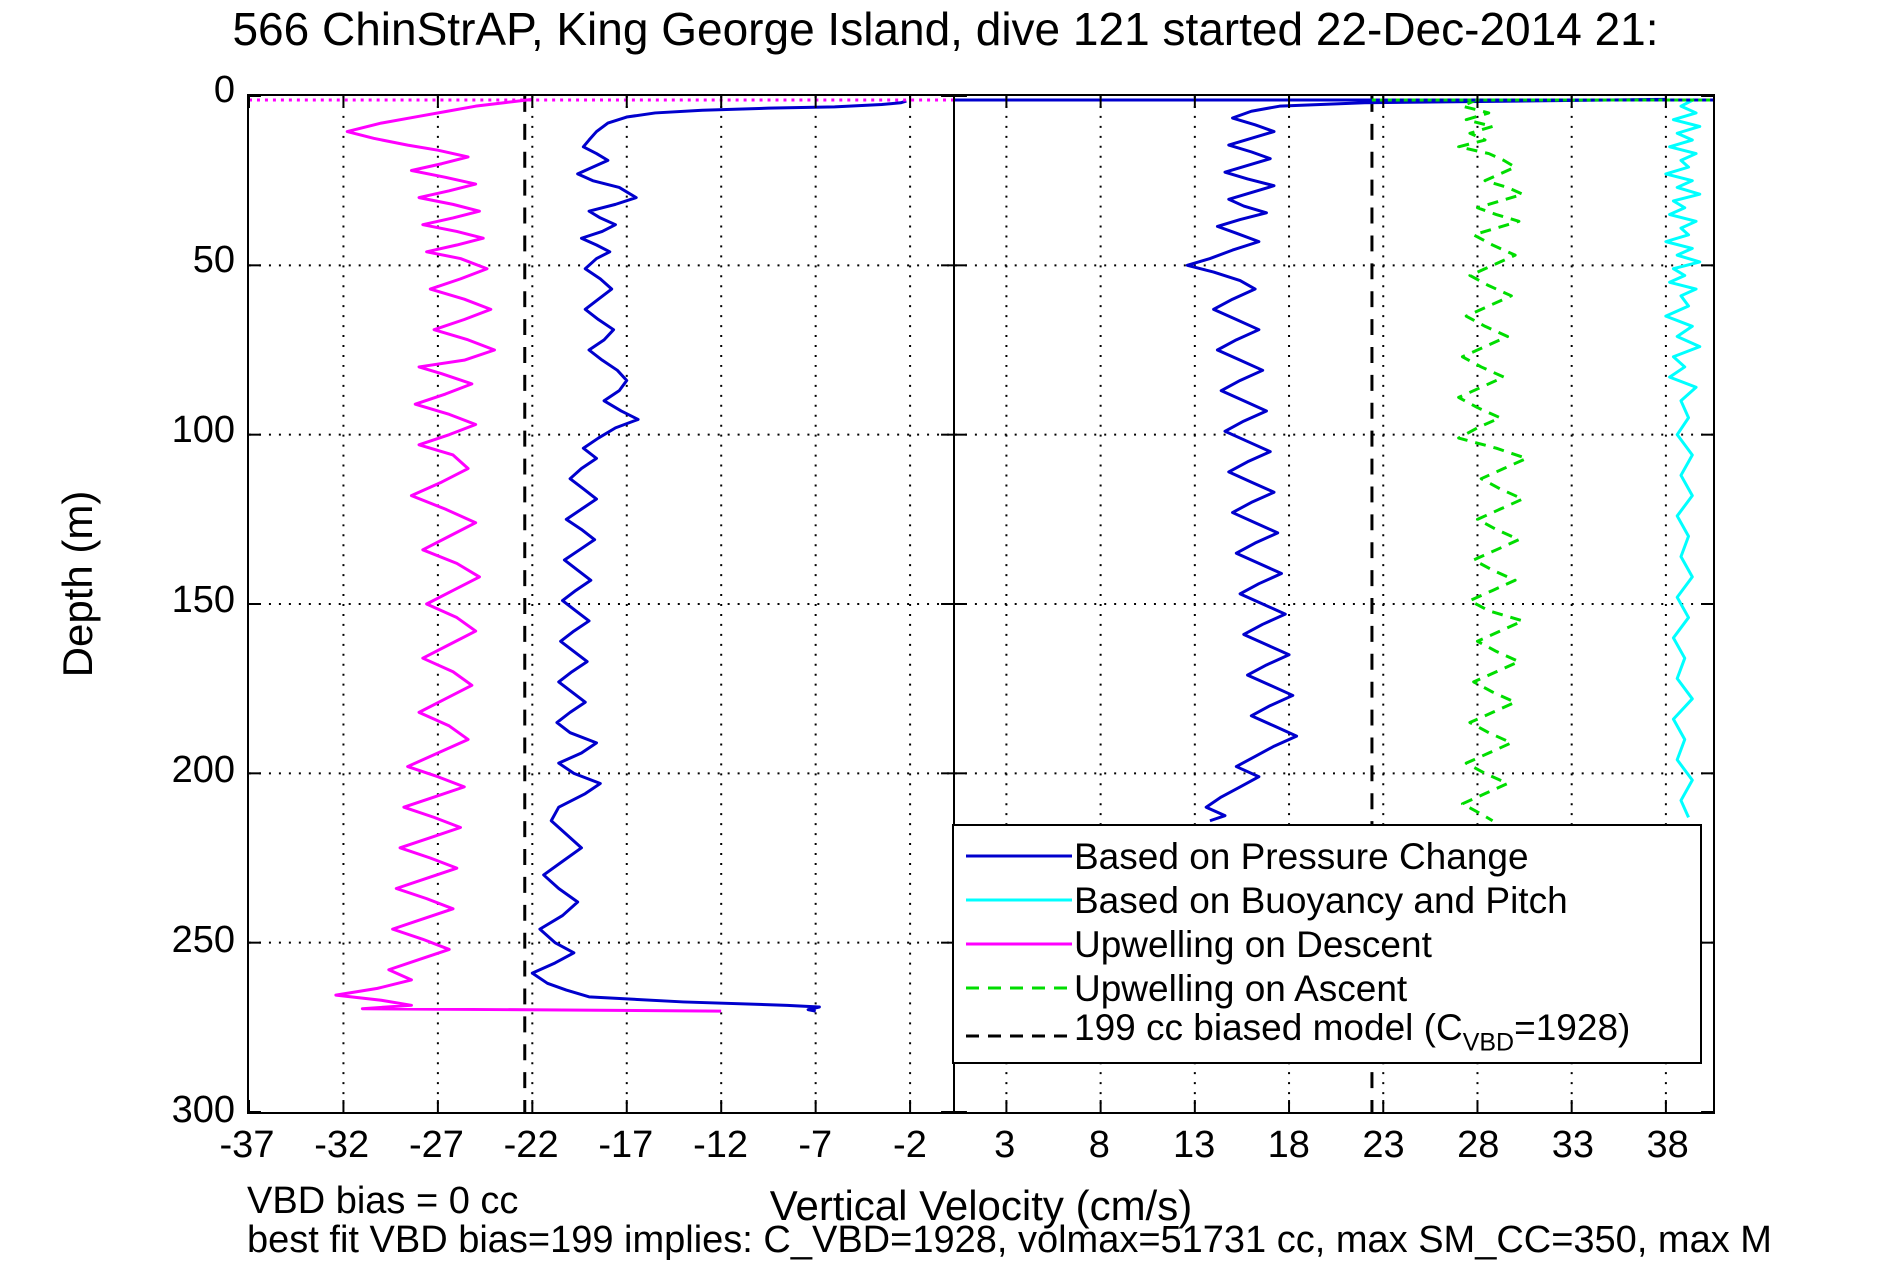 The height and width of the screenshot is (1262, 1891). Describe the element at coordinates (203, 430) in the screenshot. I see `y-tick-label: 100` at that location.